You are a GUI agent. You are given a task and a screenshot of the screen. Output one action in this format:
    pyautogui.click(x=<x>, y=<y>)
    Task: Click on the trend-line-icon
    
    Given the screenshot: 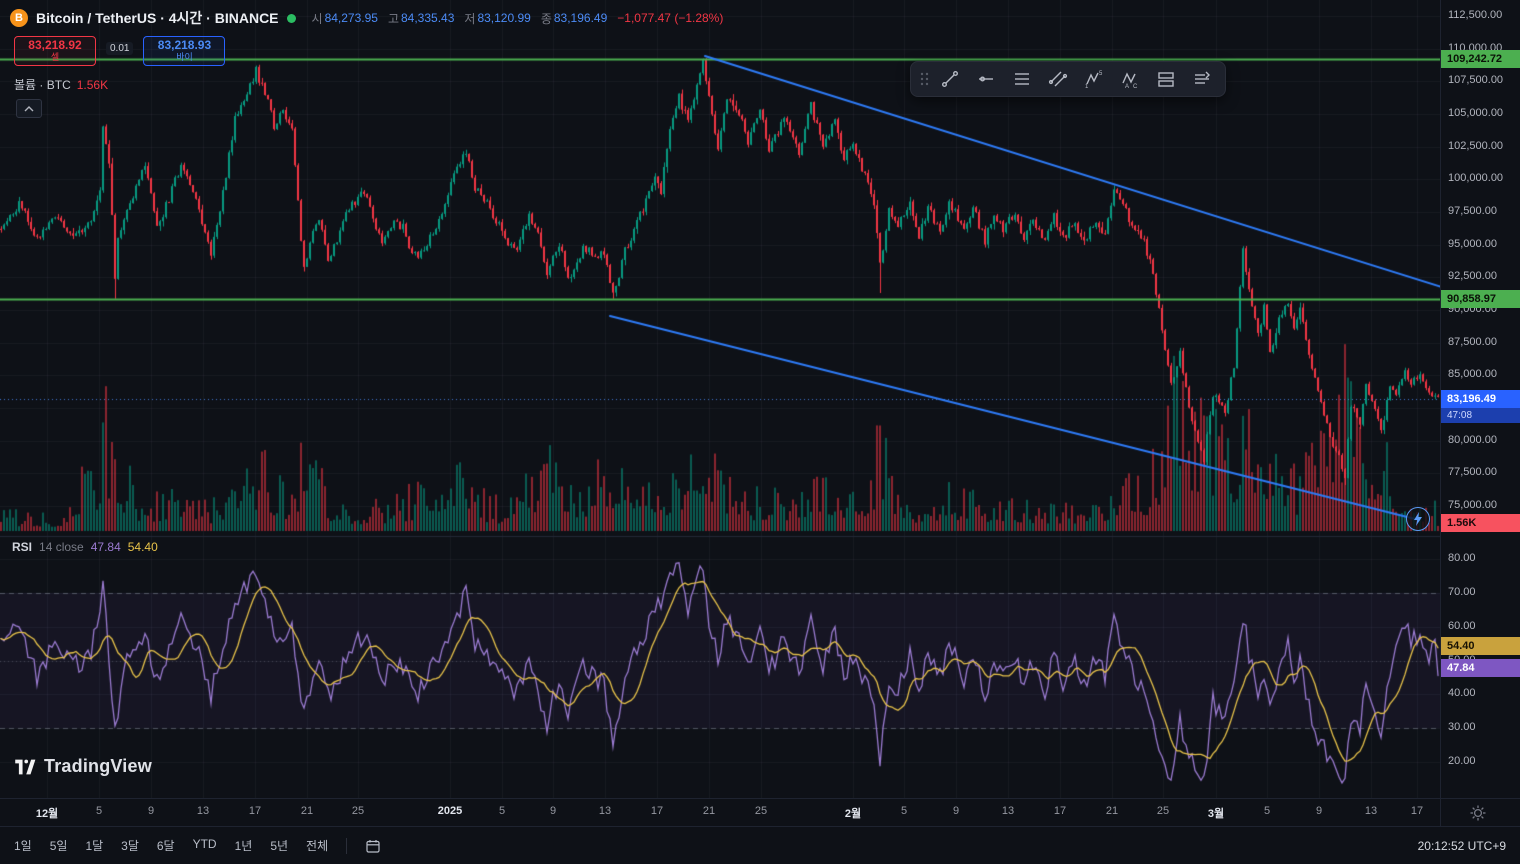 What is the action you would take?
    pyautogui.click(x=950, y=79)
    